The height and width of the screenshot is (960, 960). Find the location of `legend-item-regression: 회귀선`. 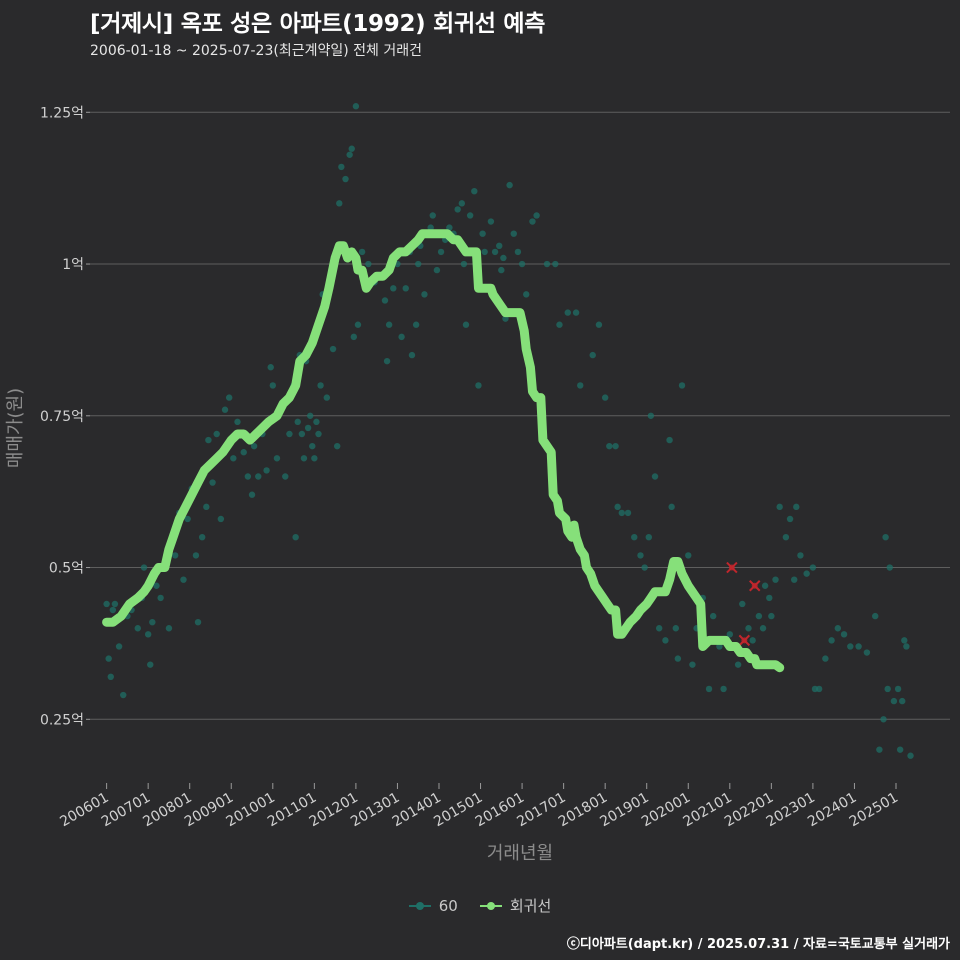

legend-item-regression: 회귀선 is located at coordinates (515, 905).